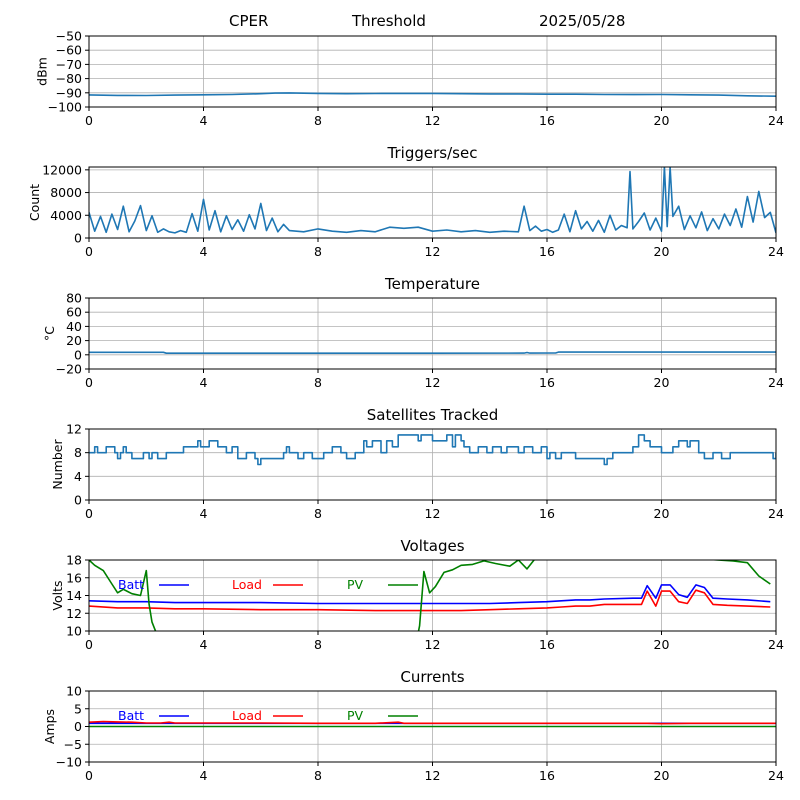 Image resolution: width=800 pixels, height=800 pixels. I want to click on y-tick-label: 5, so click(78, 708).